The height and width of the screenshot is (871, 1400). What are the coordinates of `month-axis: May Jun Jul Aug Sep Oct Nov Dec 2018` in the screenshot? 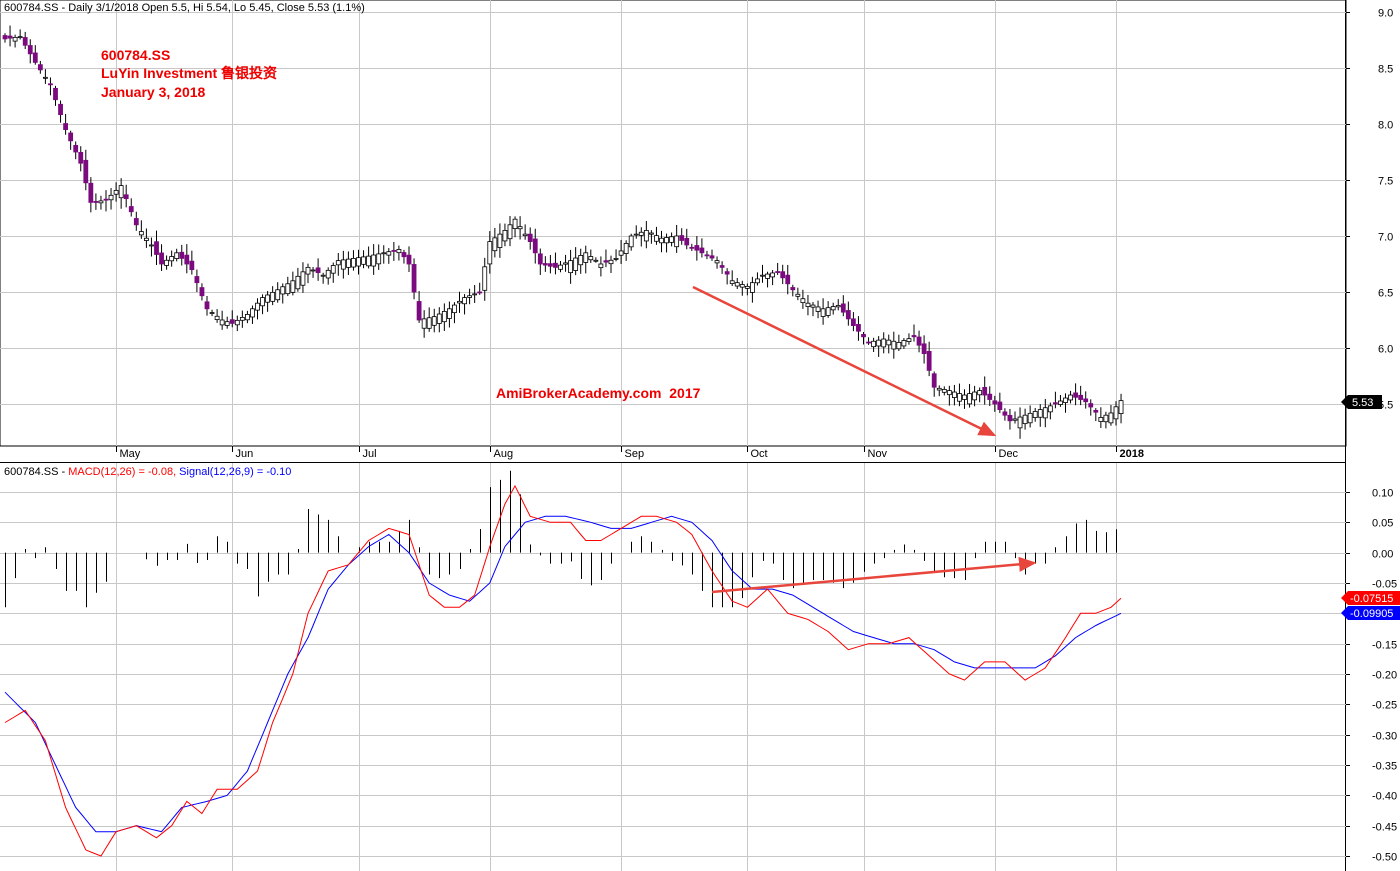 It's located at (630, 453).